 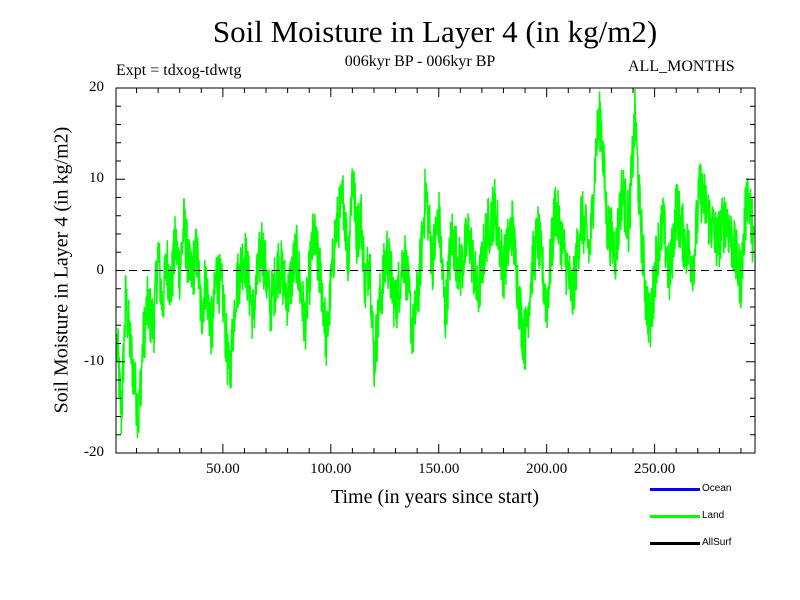 What do you see at coordinates (179, 70) in the screenshot?
I see `experiment-label: Expt = tdxog-tdwtg` at bounding box center [179, 70].